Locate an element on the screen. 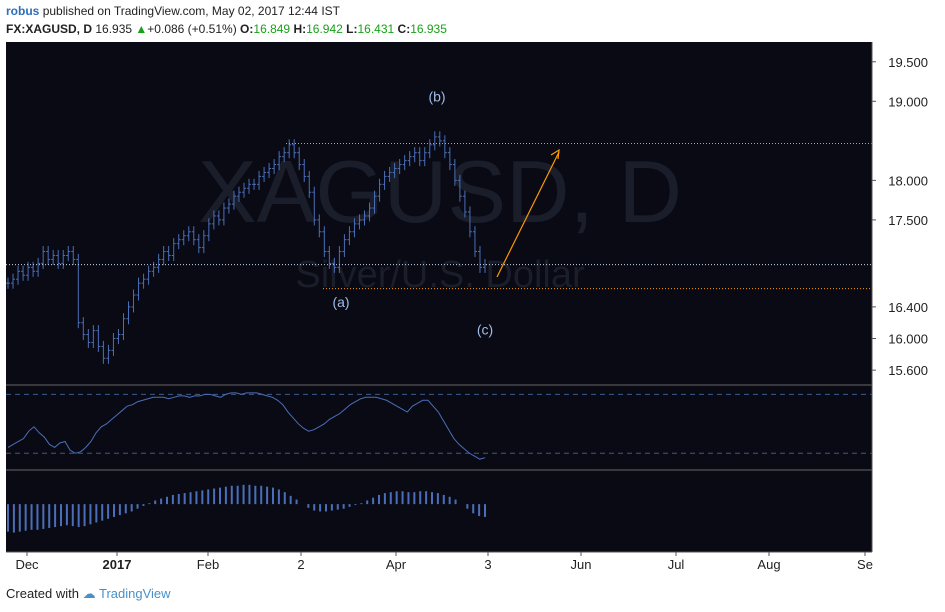  time-tick-label: Se is located at coordinates (865, 564).